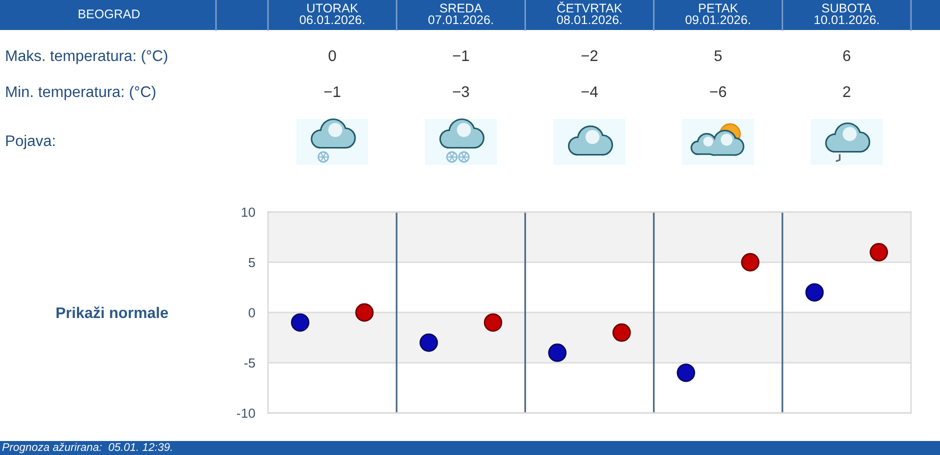 Image resolution: width=940 pixels, height=455 pixels. Describe the element at coordinates (87, 57) in the screenshot. I see `text: Maks. temperatura: (°C)` at that location.